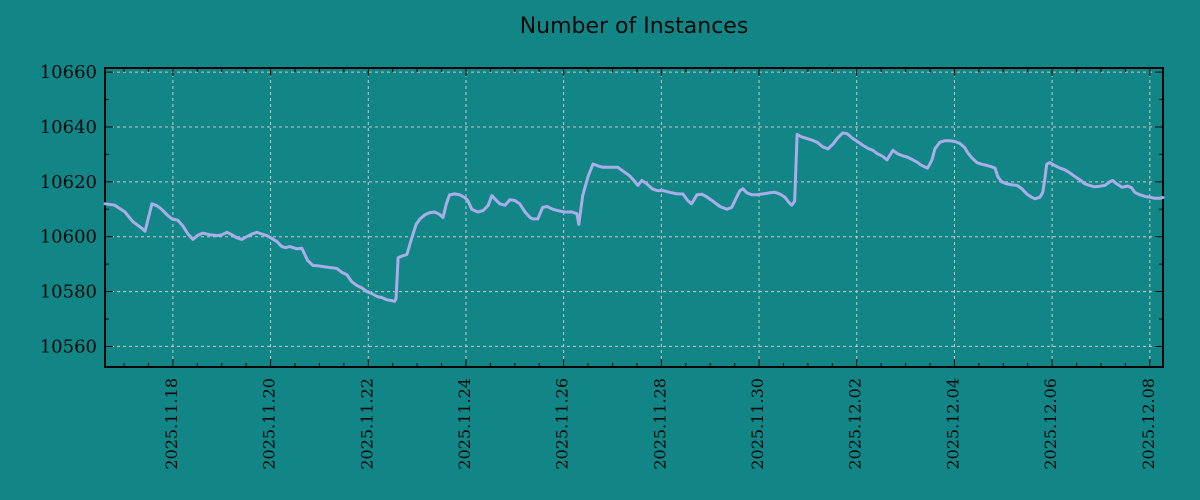 This screenshot has height=500, width=1200. I want to click on x-tick-label: 2025.12.06, so click(1050, 424).